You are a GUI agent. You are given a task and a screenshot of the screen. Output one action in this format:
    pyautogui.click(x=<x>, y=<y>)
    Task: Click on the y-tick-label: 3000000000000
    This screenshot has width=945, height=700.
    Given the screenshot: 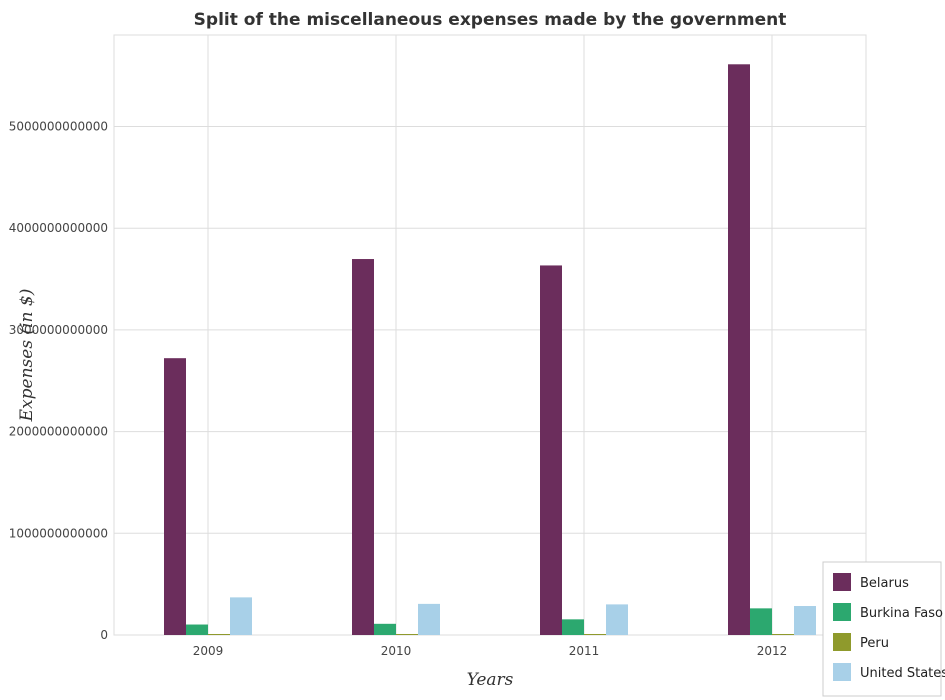 What is the action you would take?
    pyautogui.click(x=58, y=330)
    